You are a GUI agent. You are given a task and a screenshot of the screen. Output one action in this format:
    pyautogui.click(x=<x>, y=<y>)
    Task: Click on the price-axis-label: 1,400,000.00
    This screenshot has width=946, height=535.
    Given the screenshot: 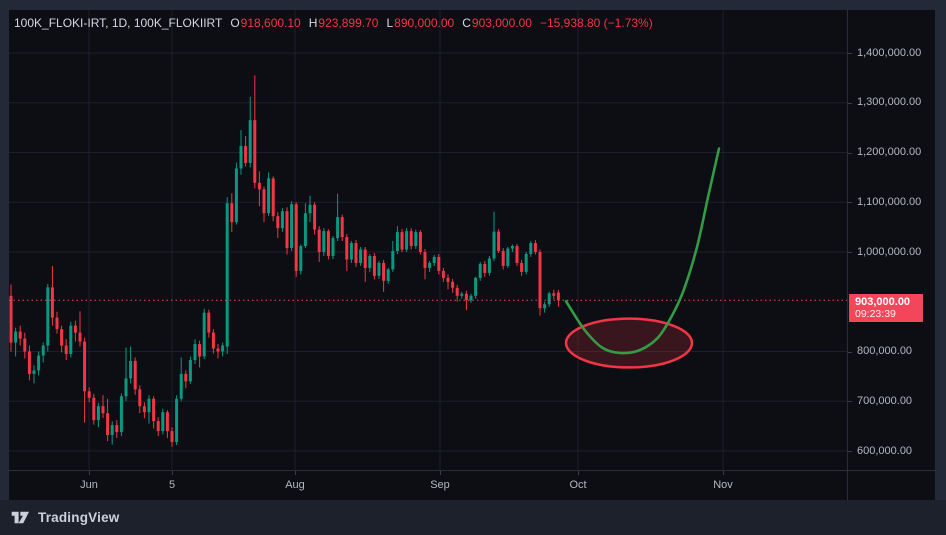 What is the action you would take?
    pyautogui.click(x=889, y=52)
    